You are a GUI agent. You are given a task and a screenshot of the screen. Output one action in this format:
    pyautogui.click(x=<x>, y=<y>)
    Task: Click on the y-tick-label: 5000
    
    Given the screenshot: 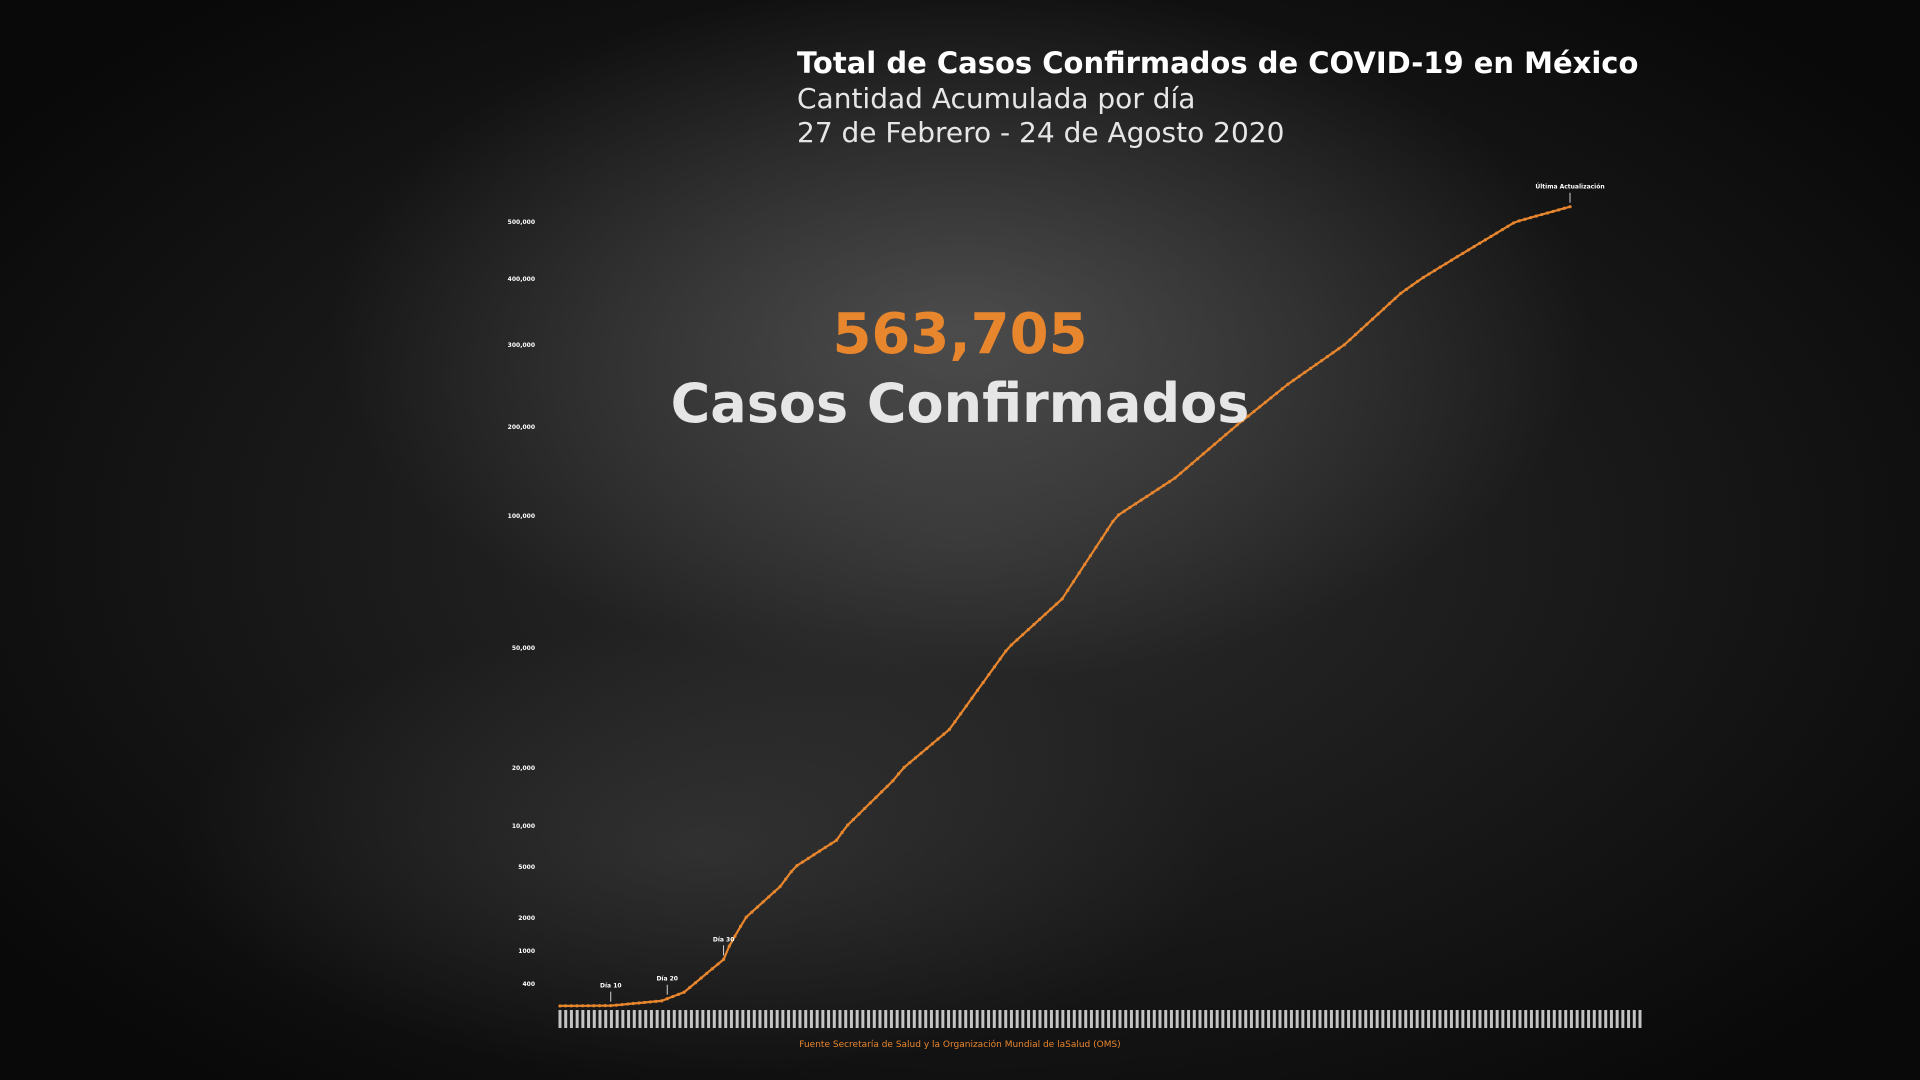 What is the action you would take?
    pyautogui.click(x=526, y=867)
    